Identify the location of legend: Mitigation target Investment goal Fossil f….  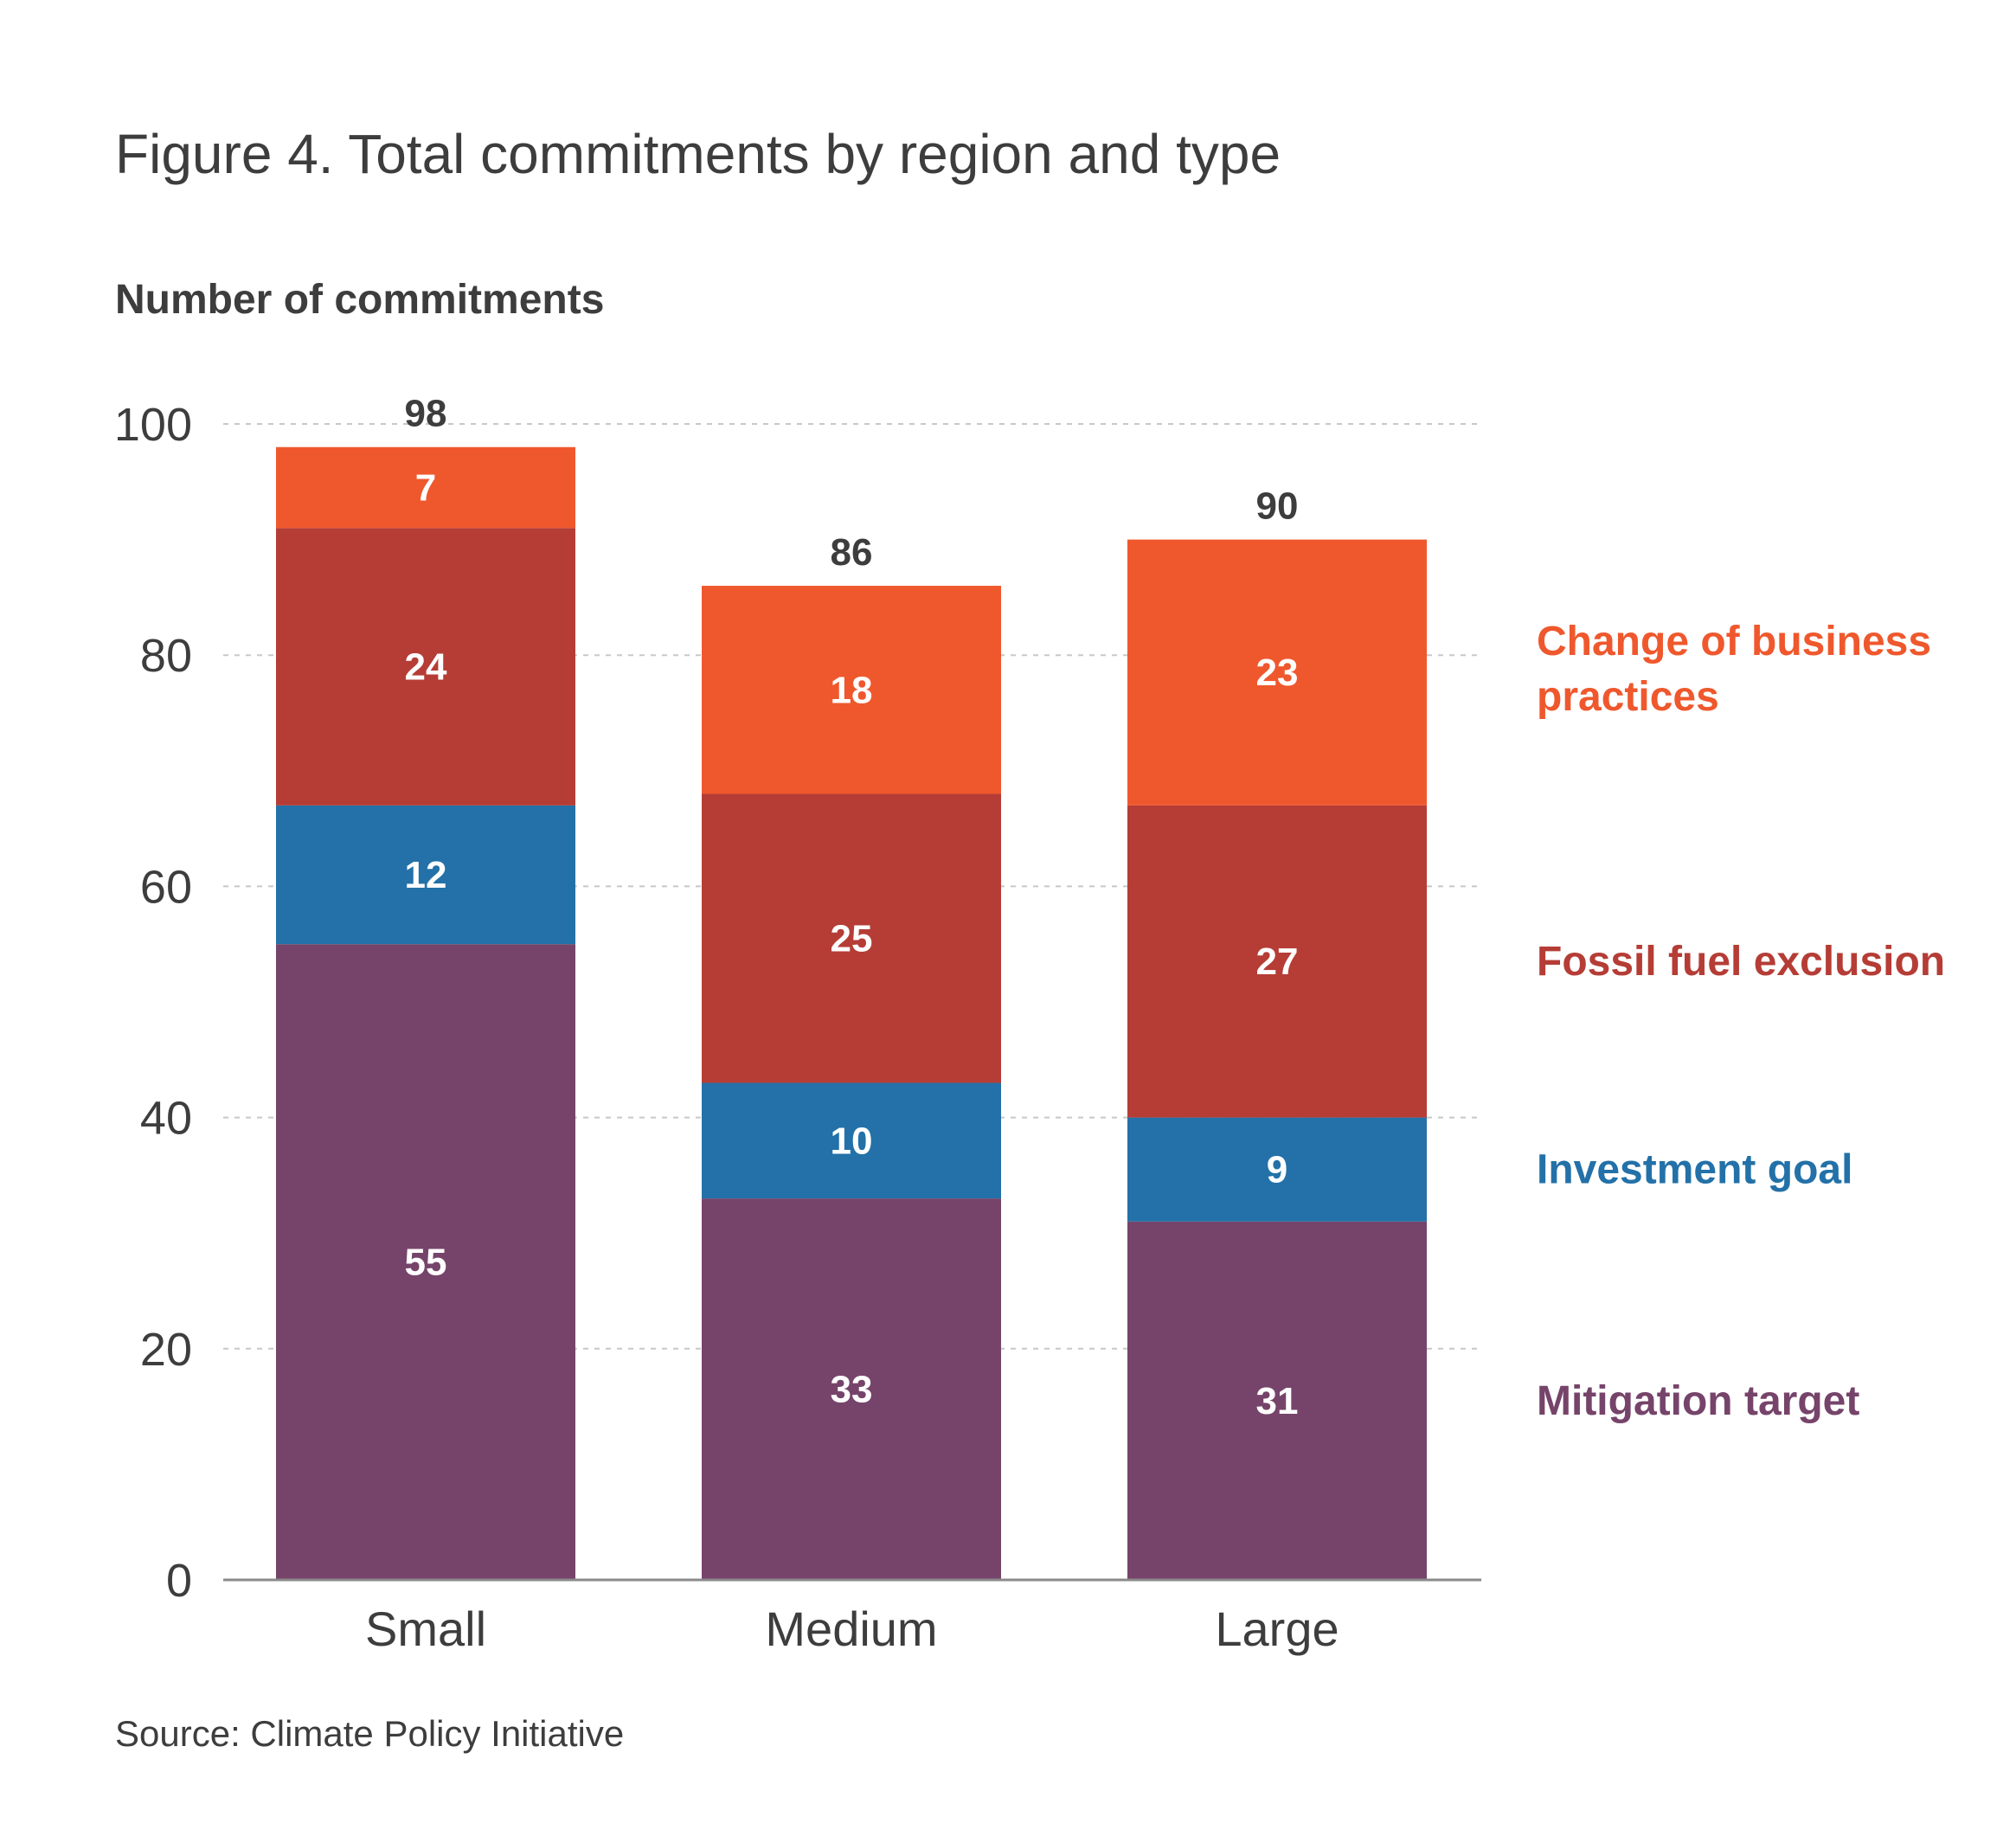
(1741, 1022).